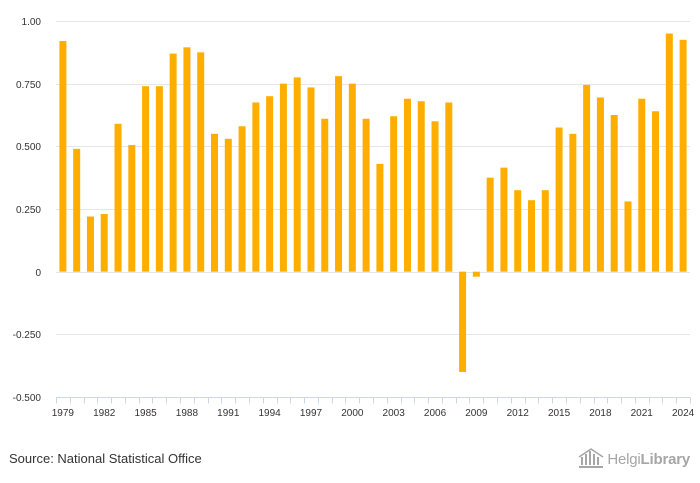 This screenshot has height=483, width=700. I want to click on bar-1986, so click(159, 179).